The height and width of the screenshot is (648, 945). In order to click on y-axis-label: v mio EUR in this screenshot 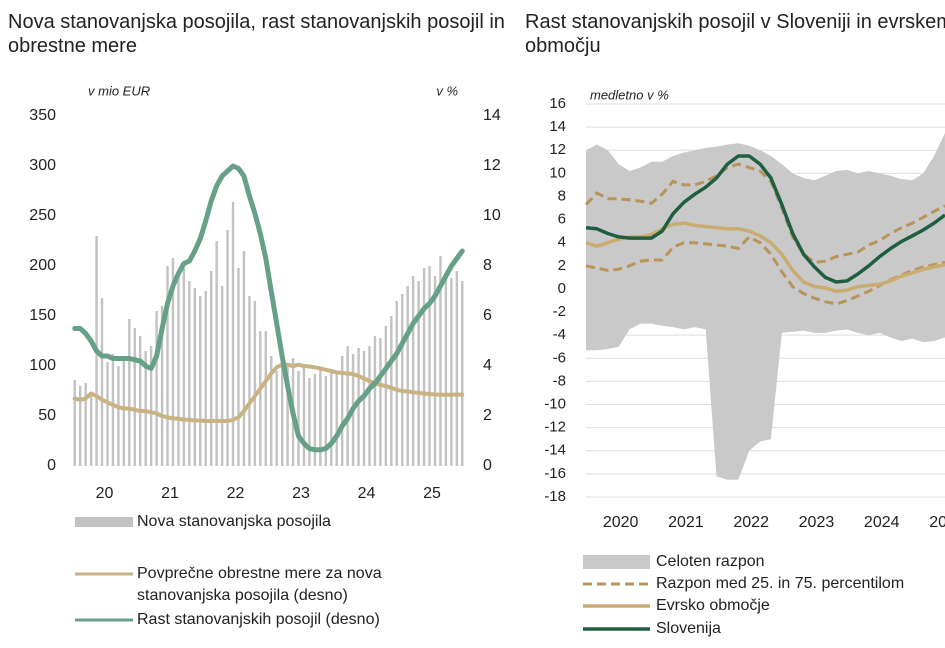, I will do `click(119, 90)`.